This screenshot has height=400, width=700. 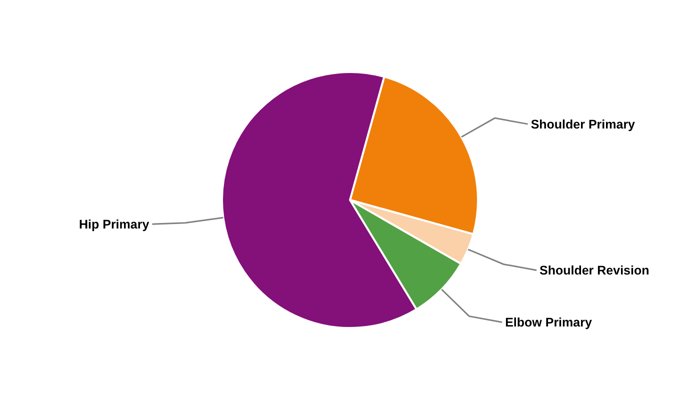 I want to click on slice-label: Elbow Primary, so click(x=548, y=323).